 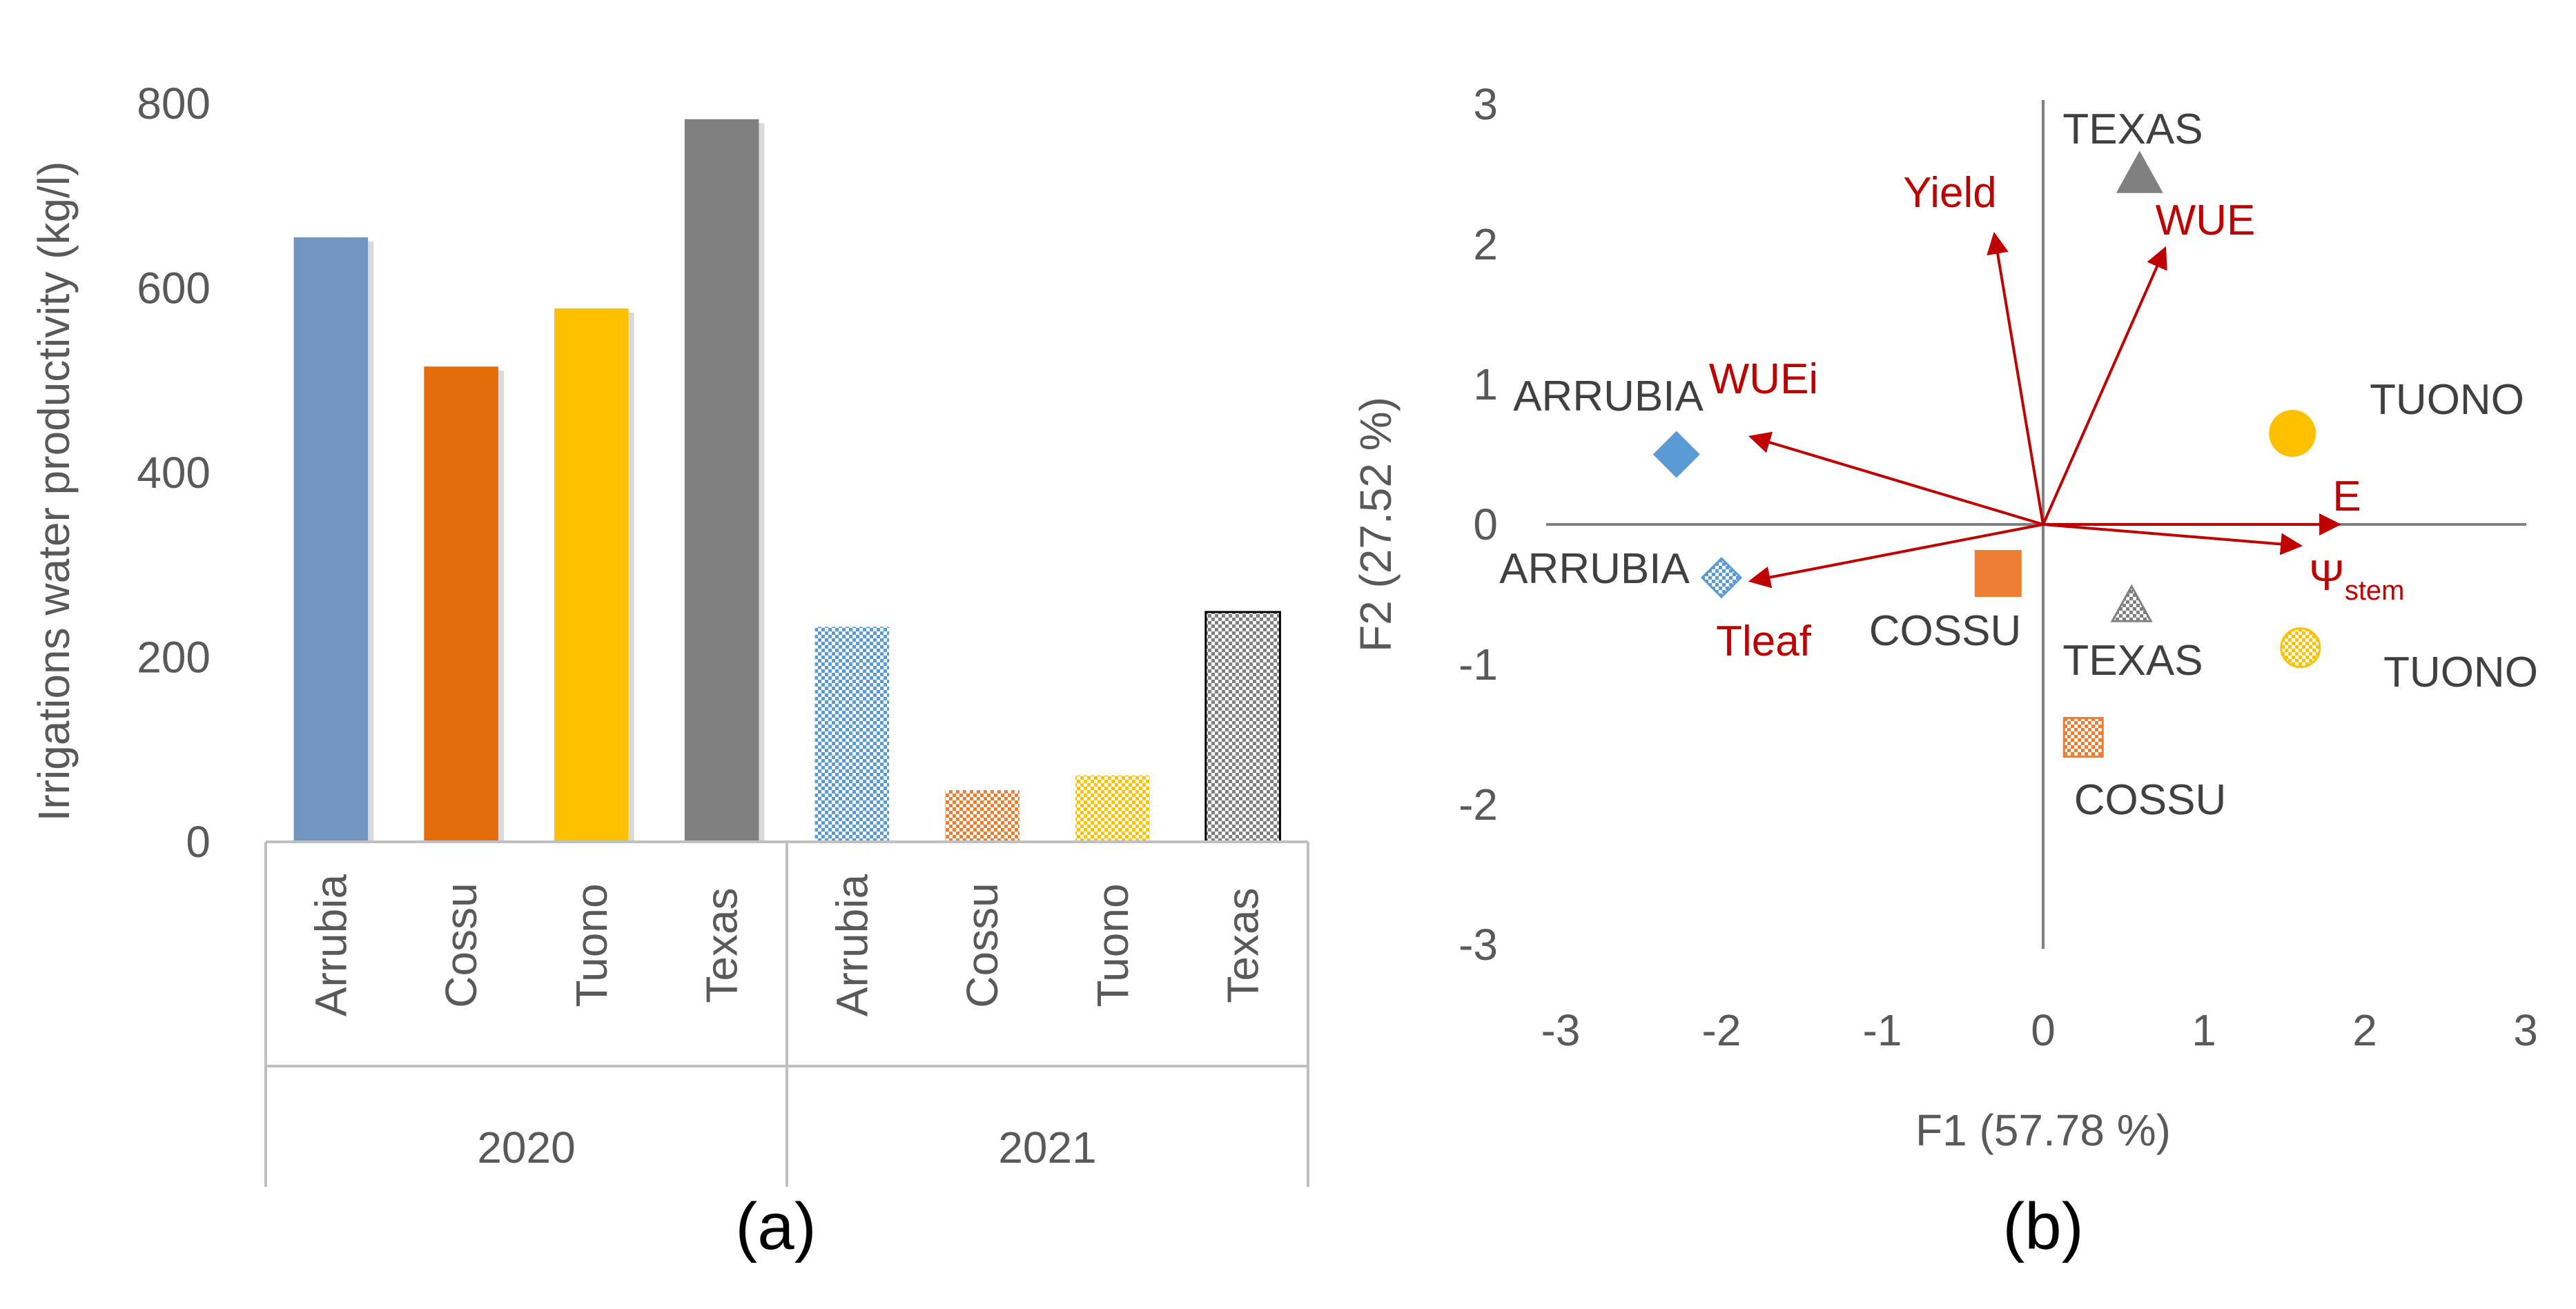 I want to click on y-tick-label: 2, so click(x=1485, y=244).